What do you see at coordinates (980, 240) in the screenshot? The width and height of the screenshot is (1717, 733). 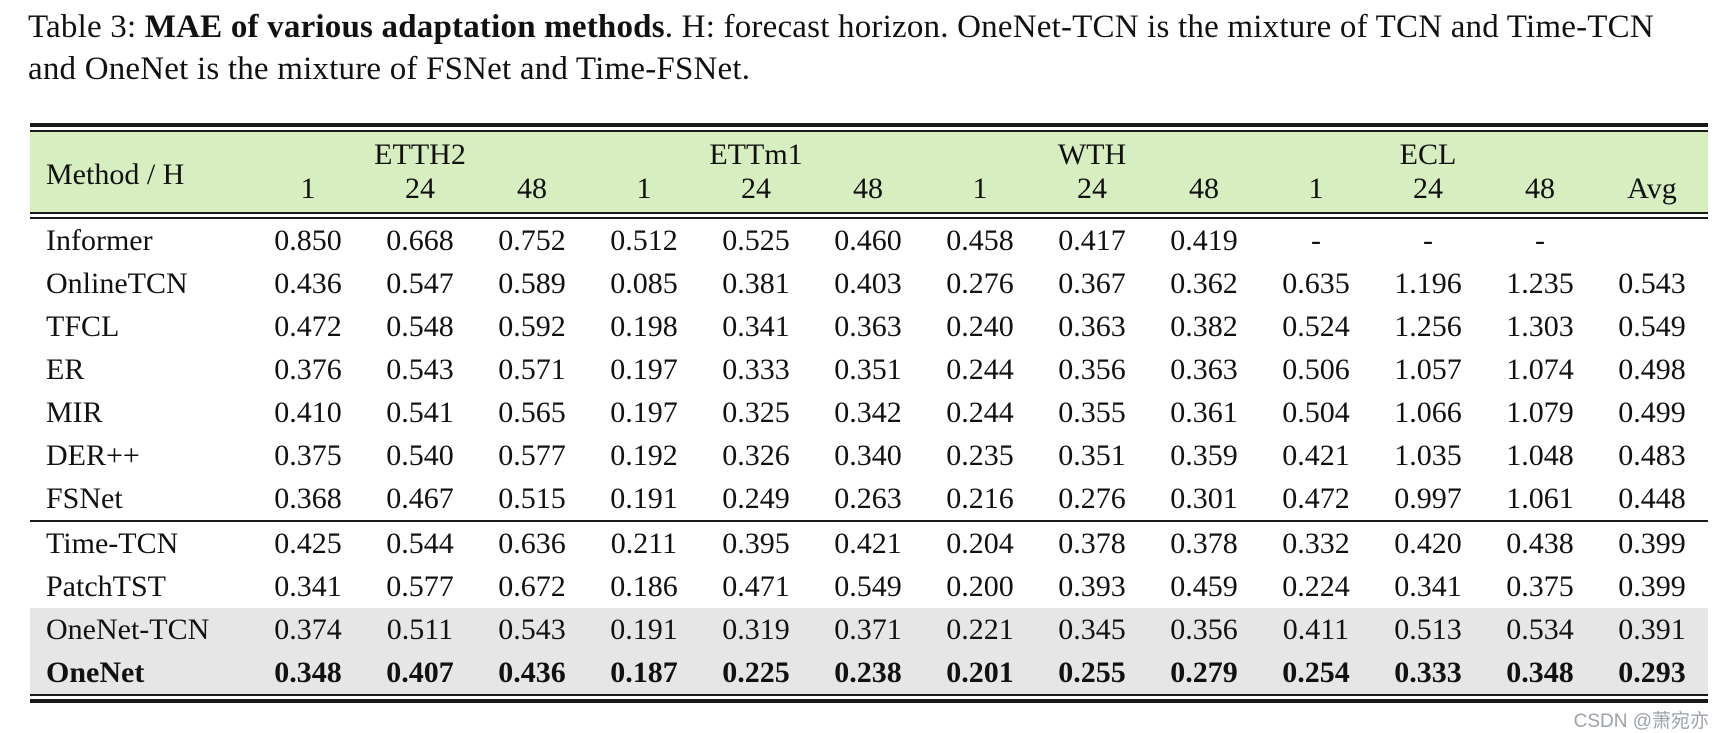 I see `value-cell: 0.458` at bounding box center [980, 240].